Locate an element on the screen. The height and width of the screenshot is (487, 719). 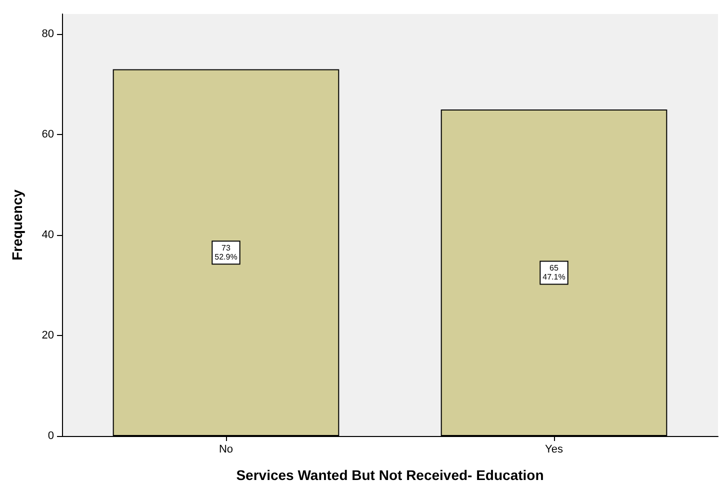
x-tick-label: No is located at coordinates (226, 450).